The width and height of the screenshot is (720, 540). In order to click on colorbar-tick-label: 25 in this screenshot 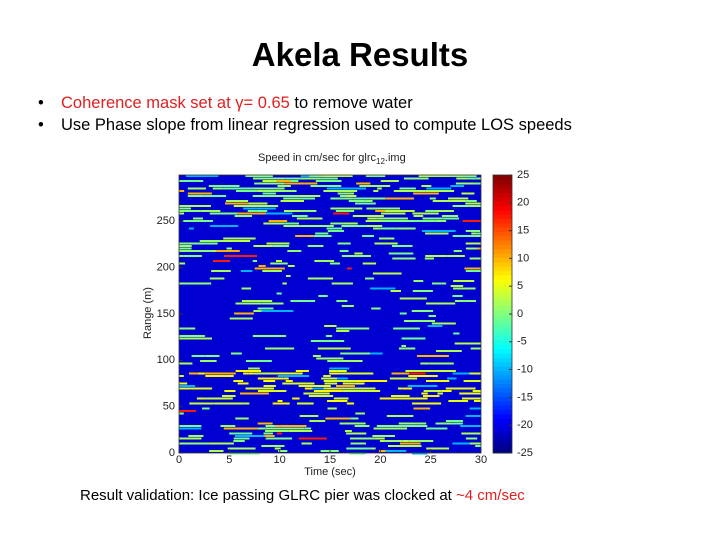, I will do `click(523, 175)`.